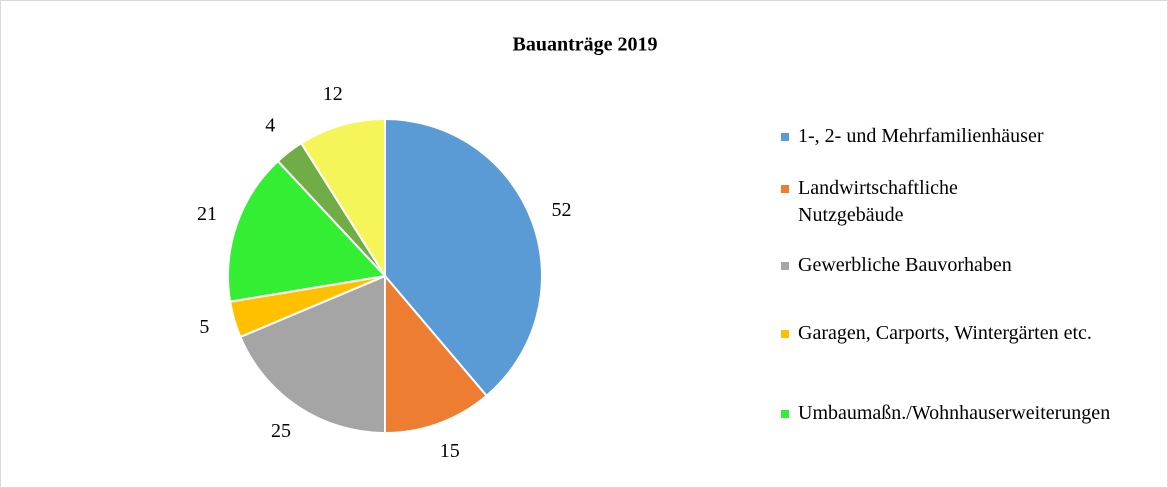  I want to click on legend-label: Landwirtschaftliche Nutzgebäude, so click(878, 201).